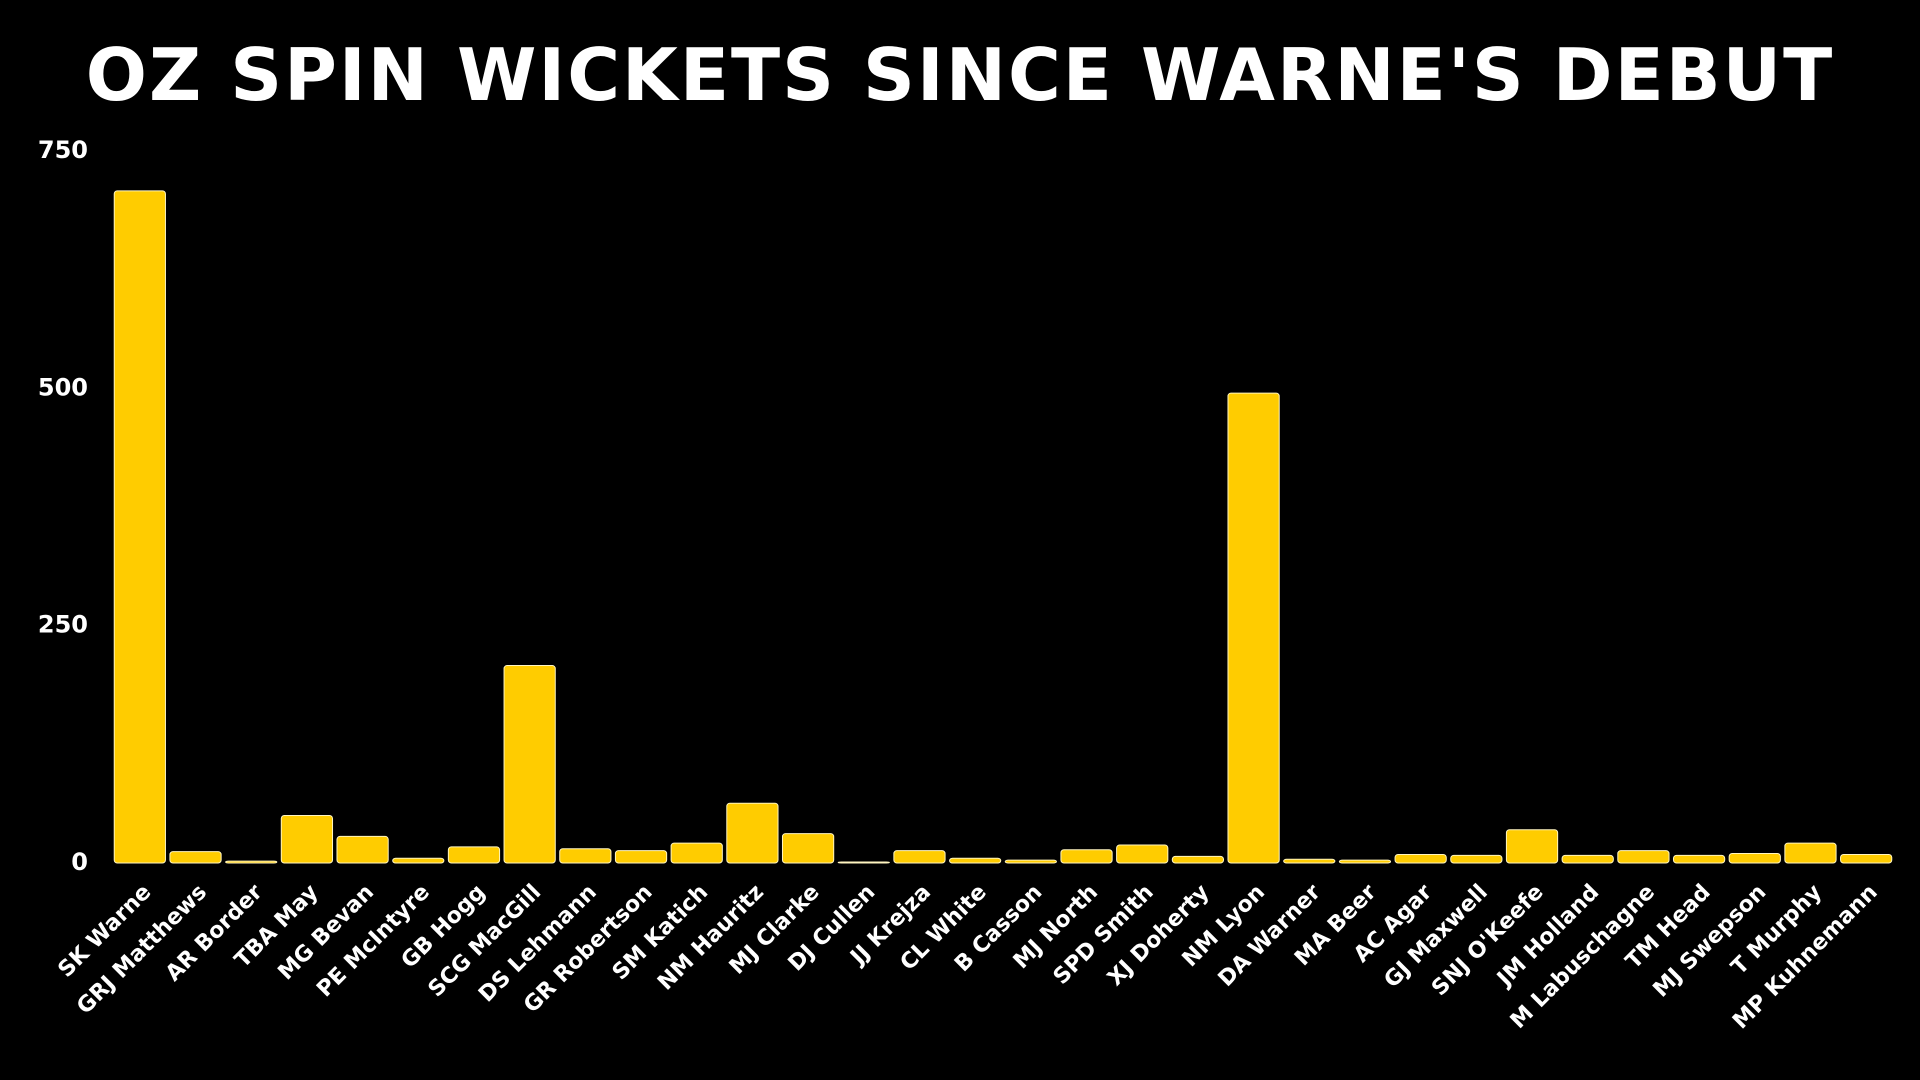 Image resolution: width=1920 pixels, height=1080 pixels. Describe the element at coordinates (63, 625) in the screenshot. I see `y-tick-label: 250` at that location.